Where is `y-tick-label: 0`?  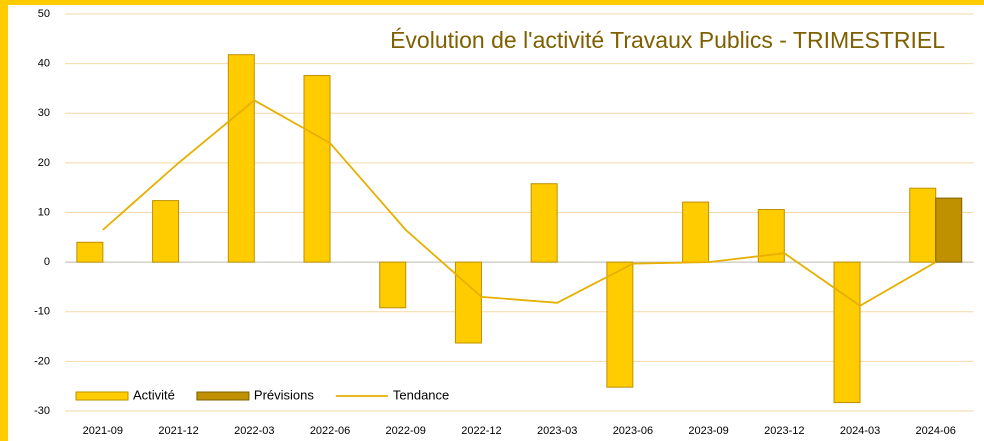
y-tick-label: 0 is located at coordinates (47, 262).